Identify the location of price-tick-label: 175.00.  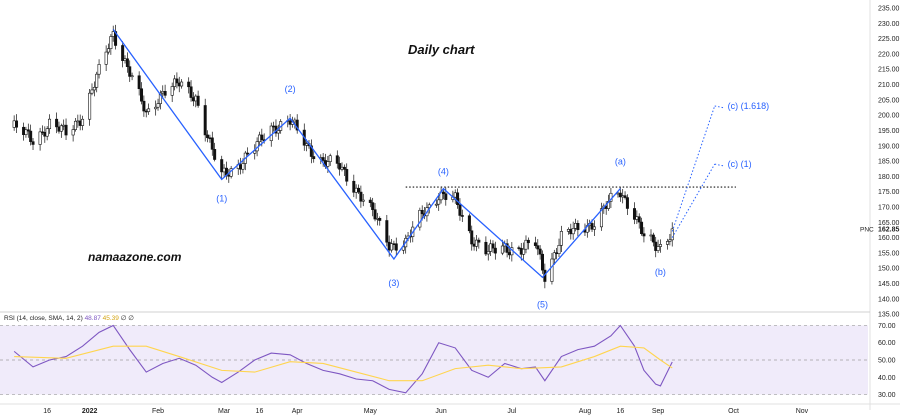
(889, 192).